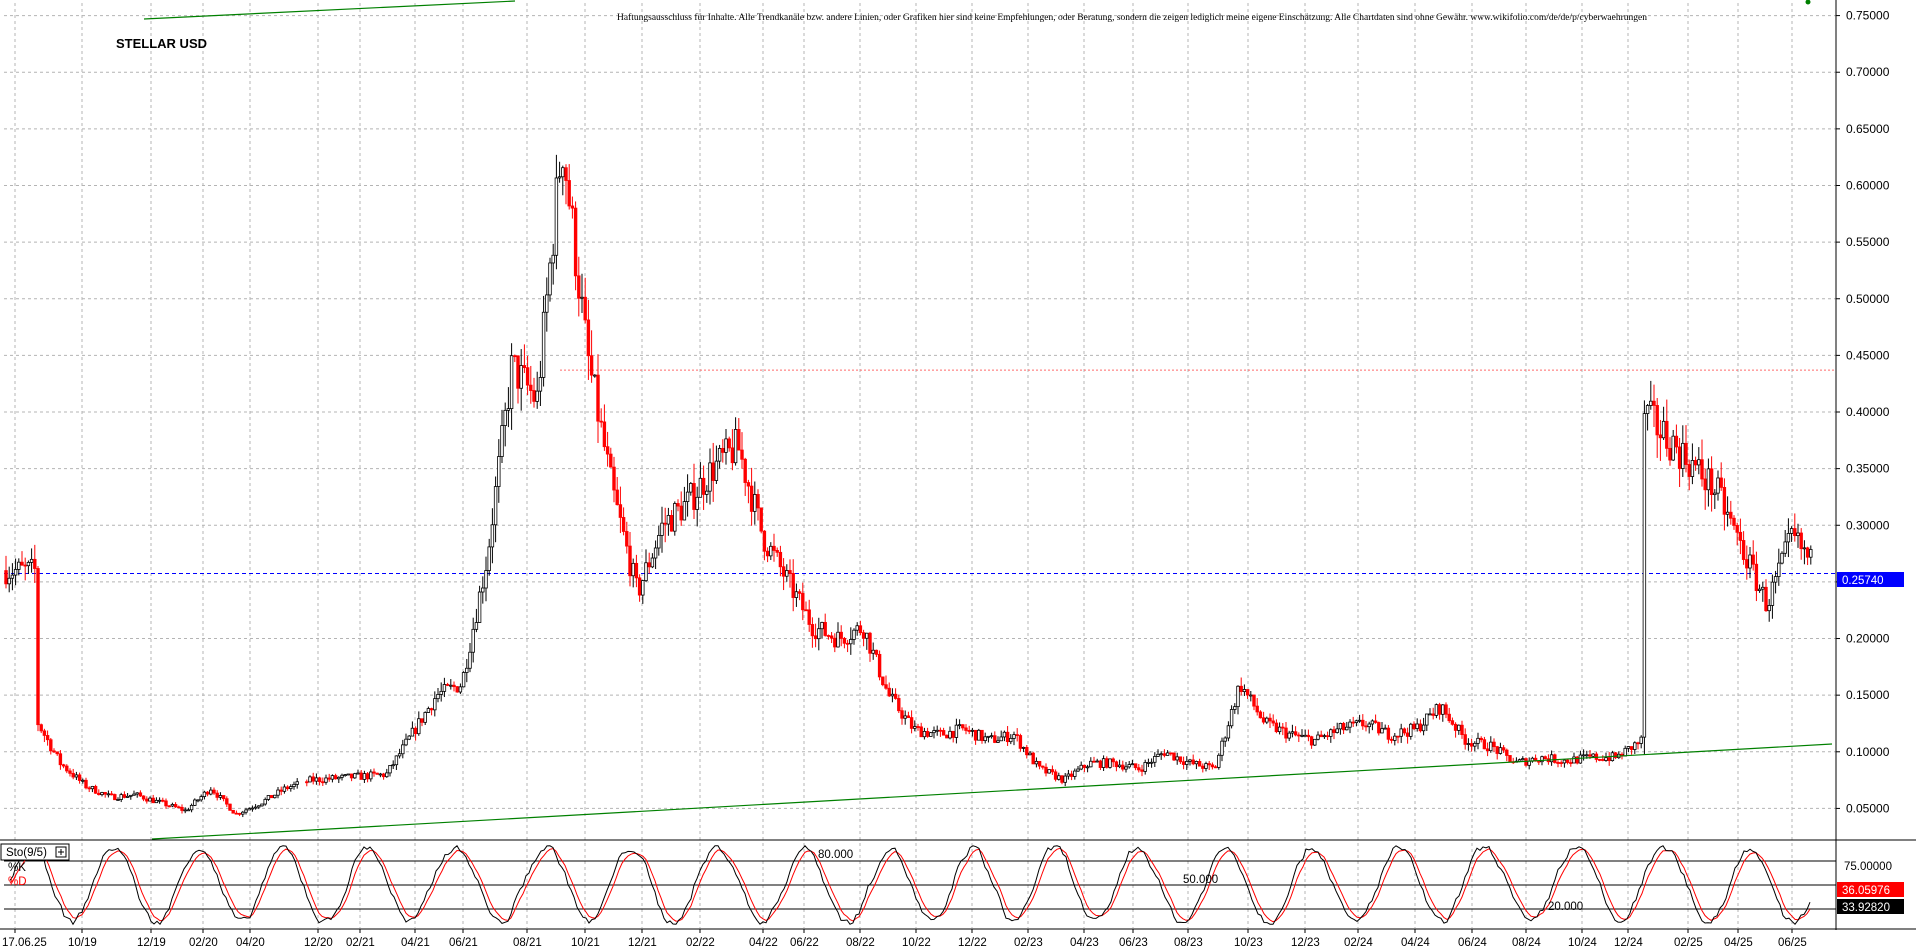 This screenshot has height=948, width=1916. What do you see at coordinates (1415, 942) in the screenshot?
I see `x-tick-label-25: 04/24` at bounding box center [1415, 942].